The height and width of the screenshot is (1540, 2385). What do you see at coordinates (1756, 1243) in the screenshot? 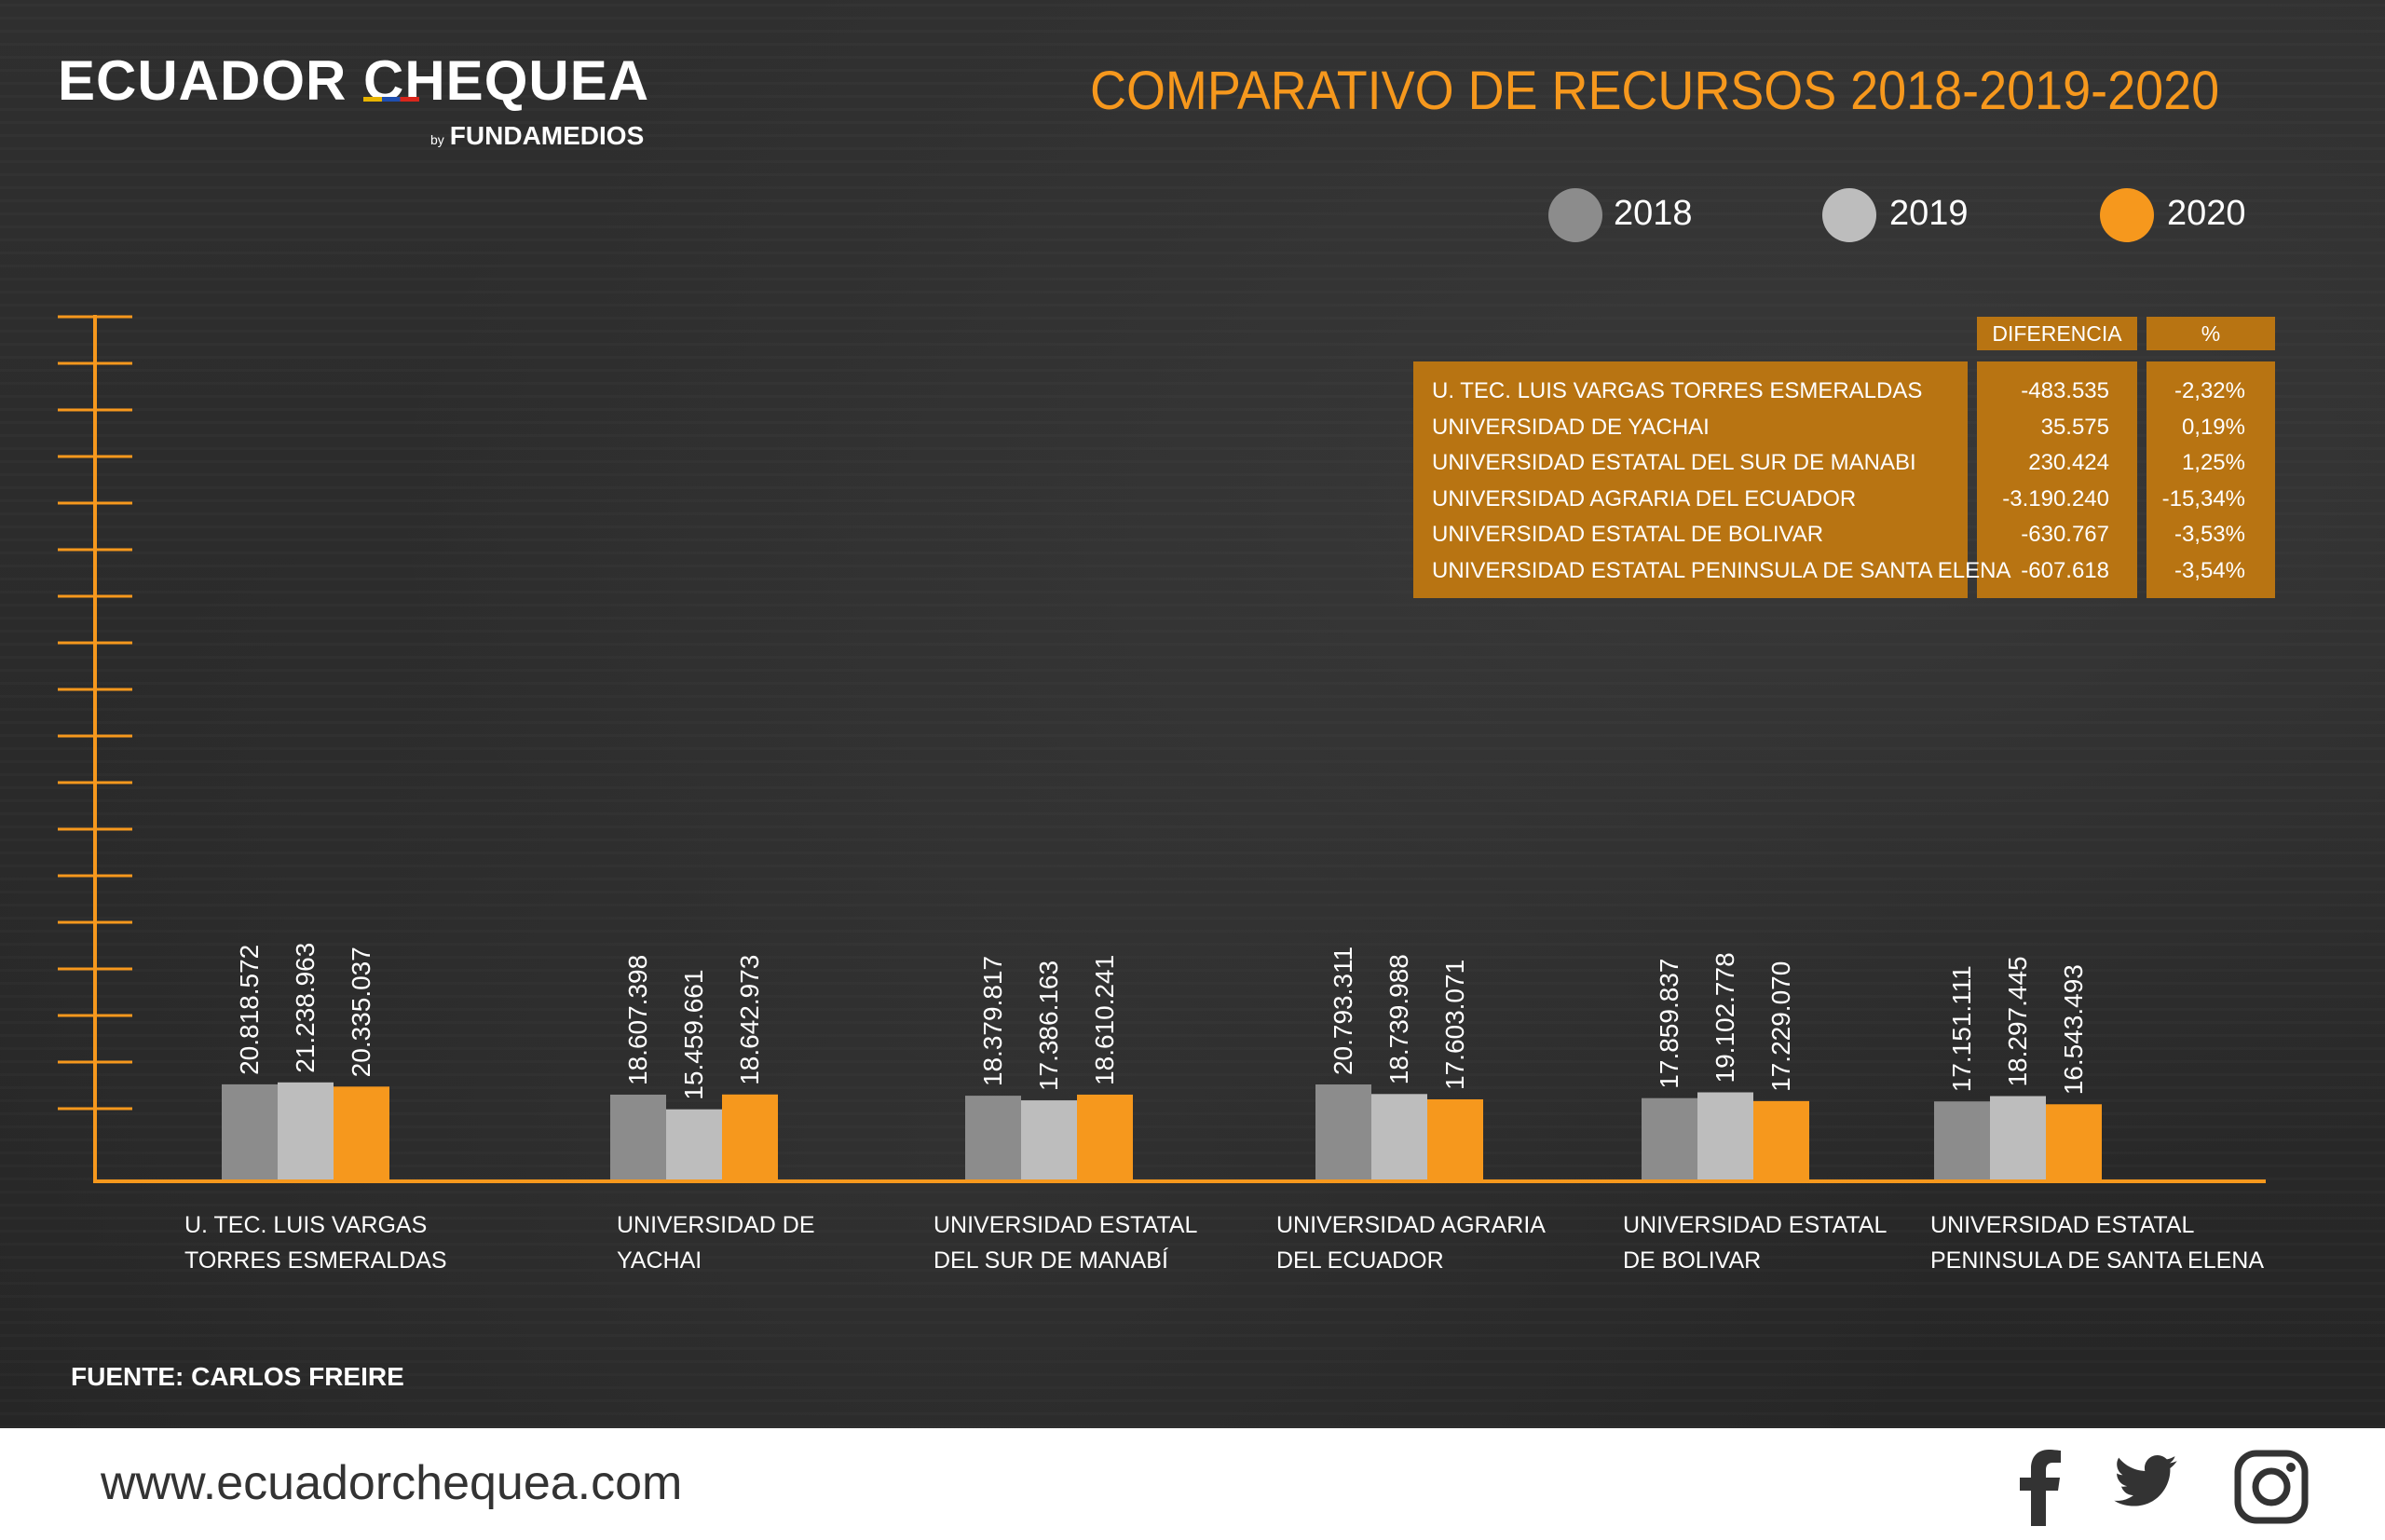
I see `category-label: UNIVERSIDAD ESTATAL DE BOLIVAR` at bounding box center [1756, 1243].